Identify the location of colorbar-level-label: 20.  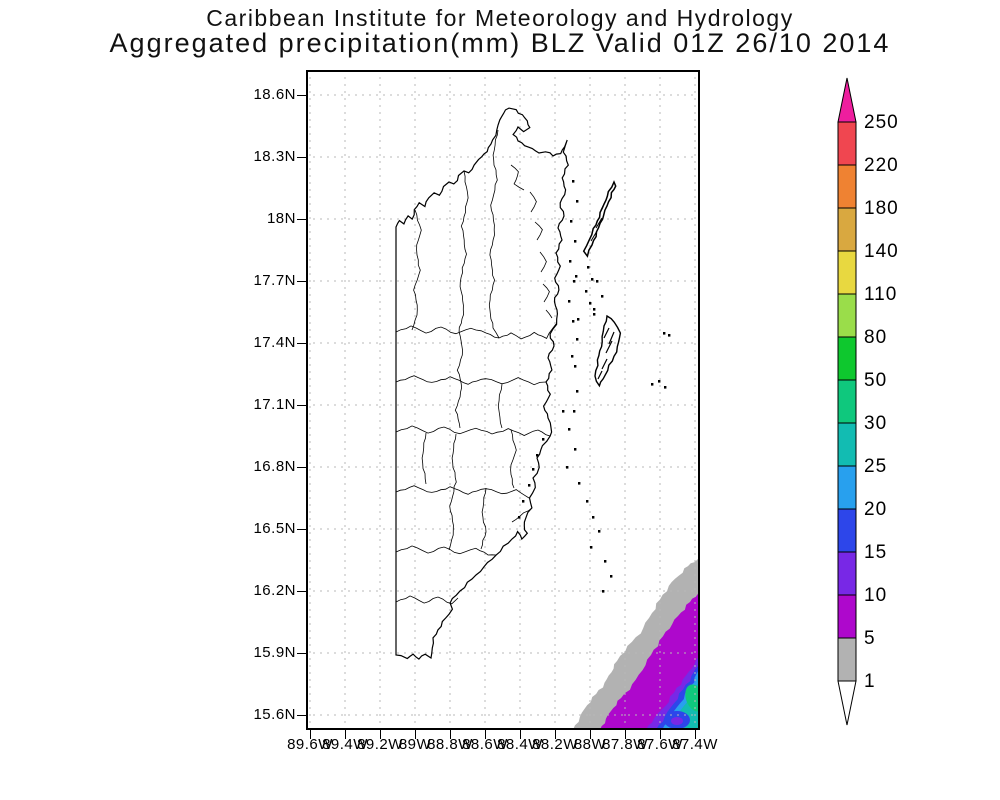
(875, 509).